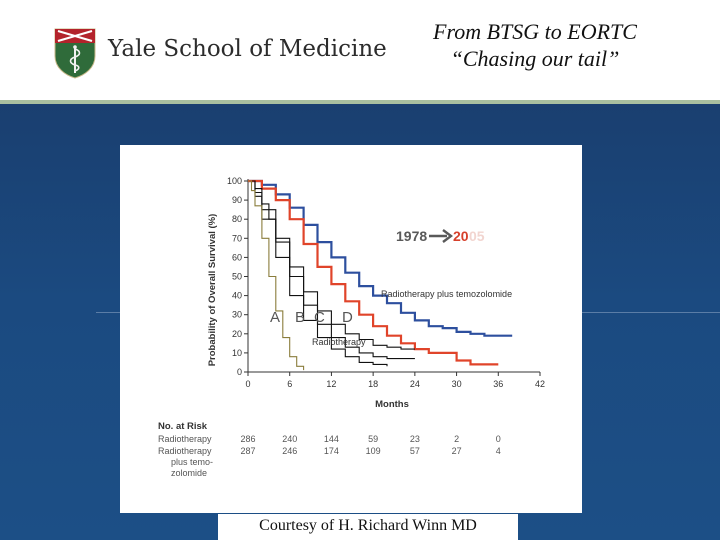 Image resolution: width=720 pixels, height=540 pixels. I want to click on y-axis-title: Probability of Overall Survival (%), so click(212, 290).